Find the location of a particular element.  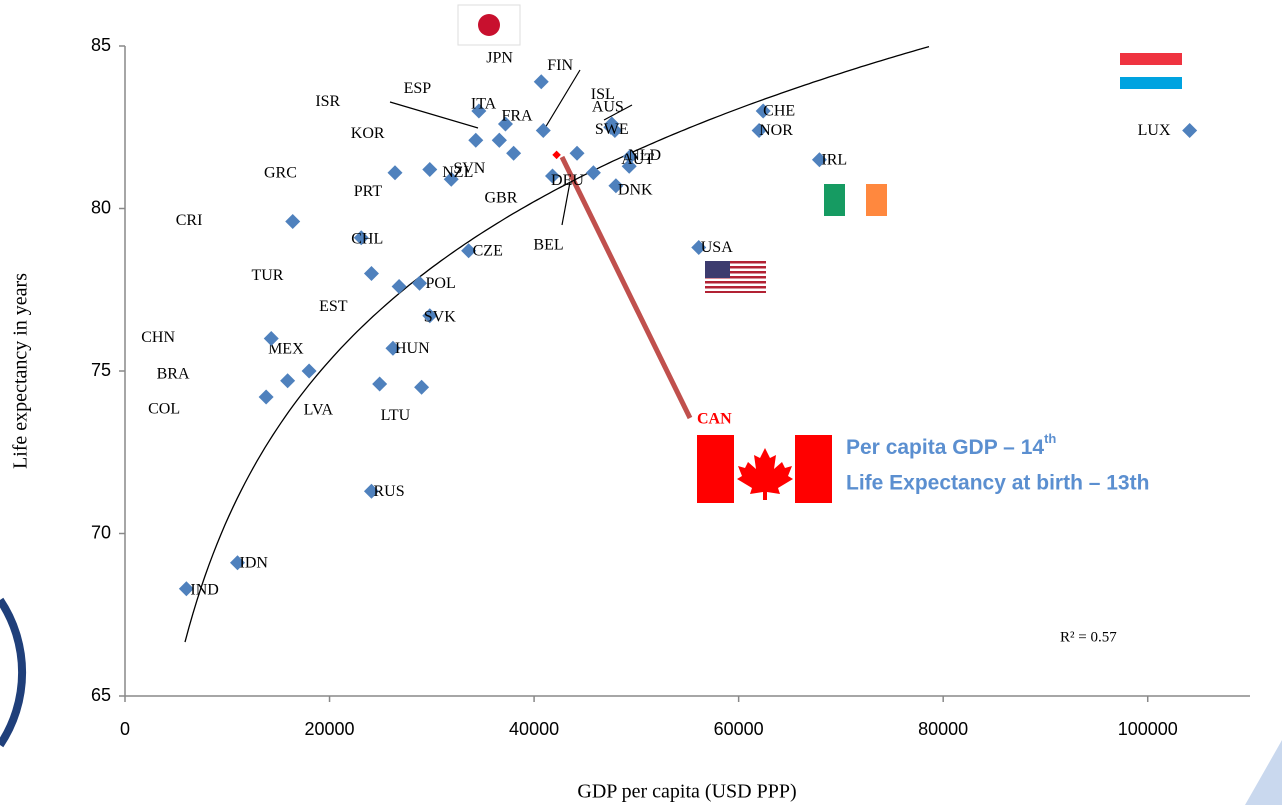

annotation-sup: th is located at coordinates (1050, 438).